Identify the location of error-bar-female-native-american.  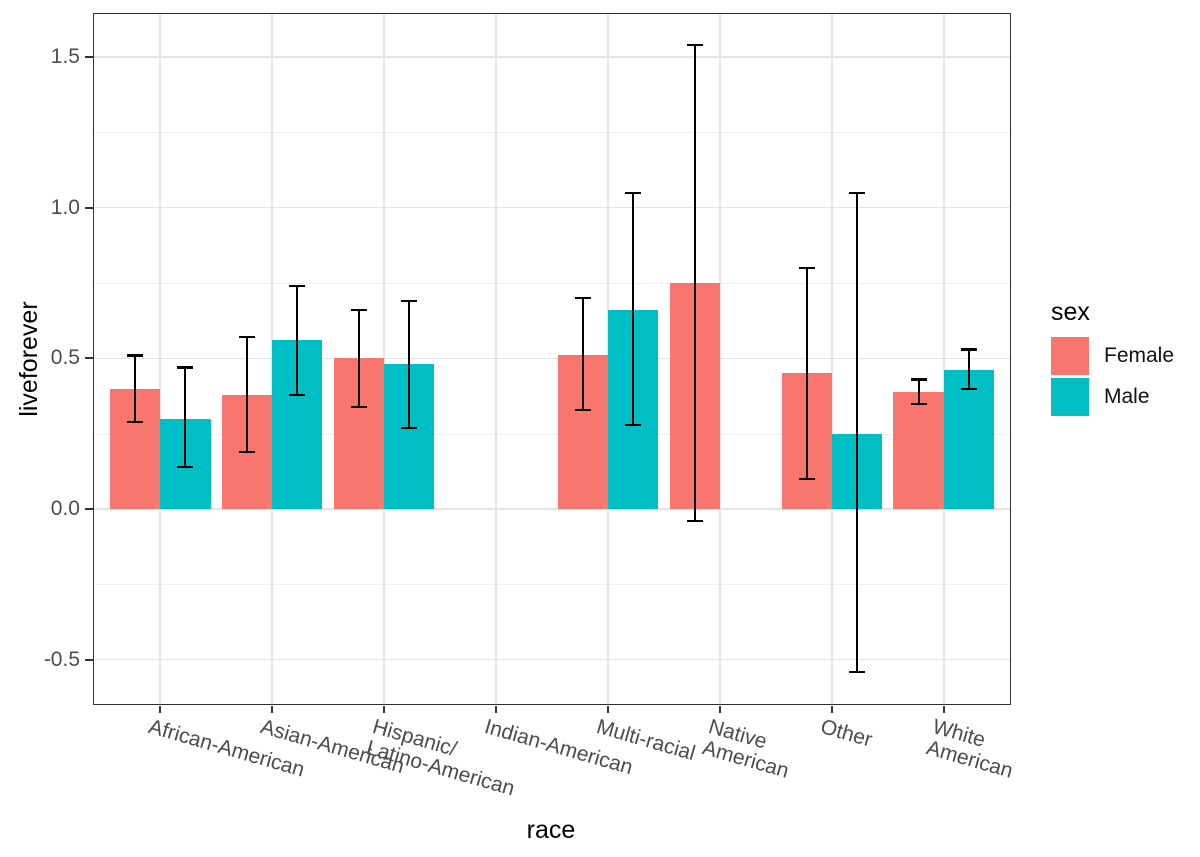
(694, 283).